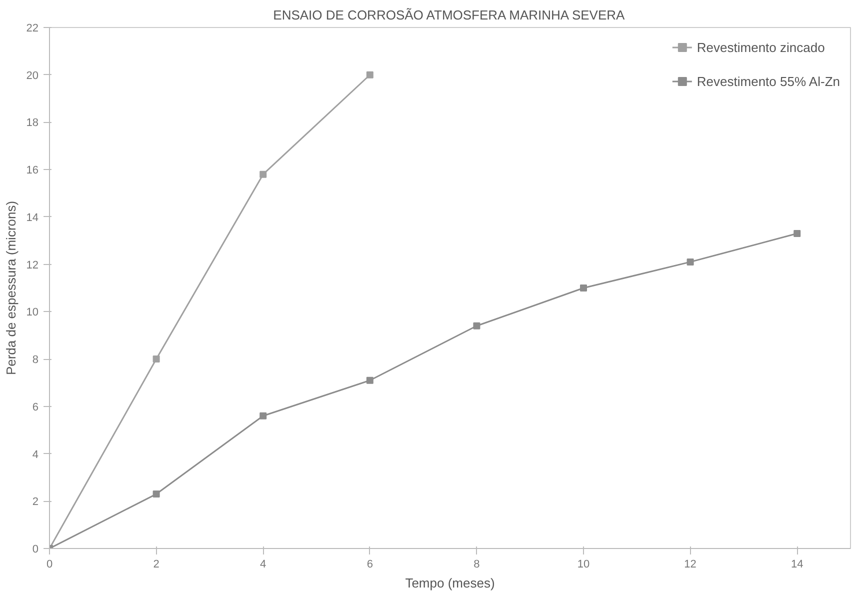 This screenshot has height=593, width=855. I want to click on y-tick-label: 14, so click(32, 218).